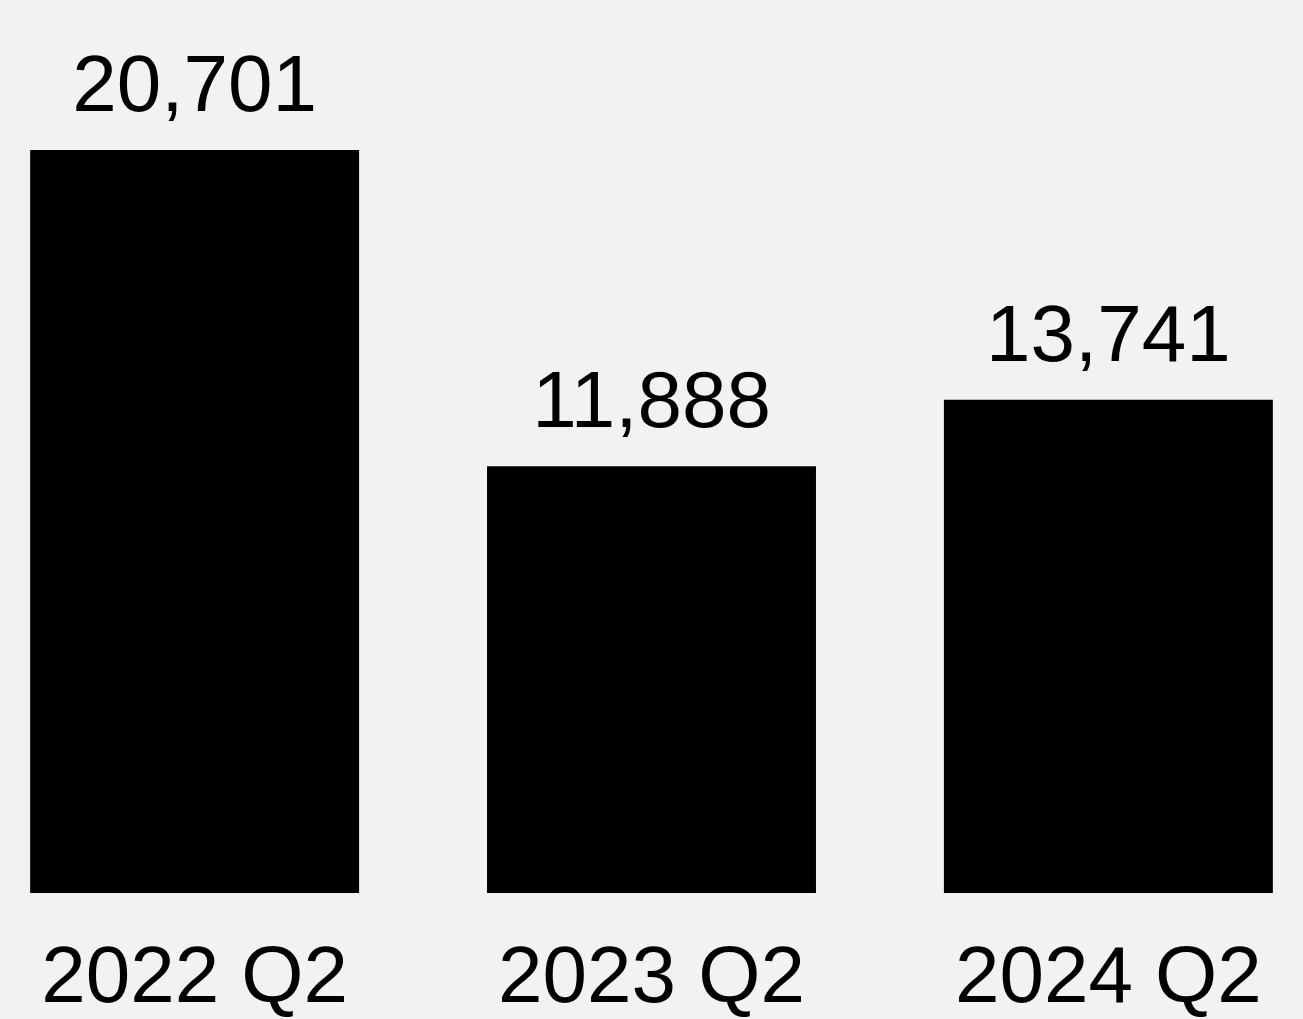 The image size is (1303, 1019). What do you see at coordinates (194, 83) in the screenshot?
I see `data-label: 20,701` at bounding box center [194, 83].